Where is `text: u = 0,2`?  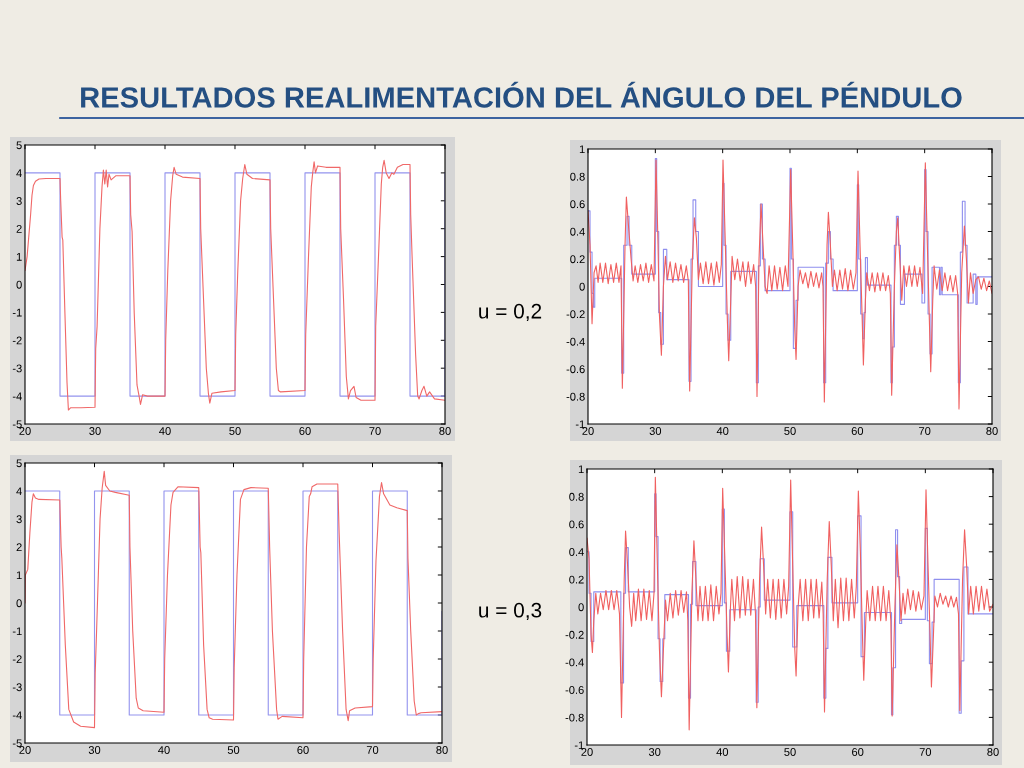 text: u = 0,2 is located at coordinates (510, 312).